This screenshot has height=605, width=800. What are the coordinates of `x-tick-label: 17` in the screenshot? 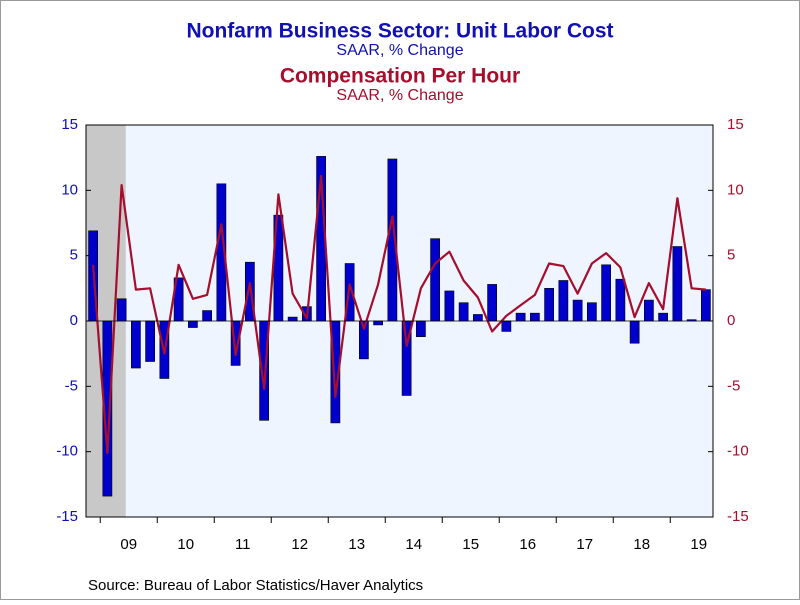 It's located at (584, 544).